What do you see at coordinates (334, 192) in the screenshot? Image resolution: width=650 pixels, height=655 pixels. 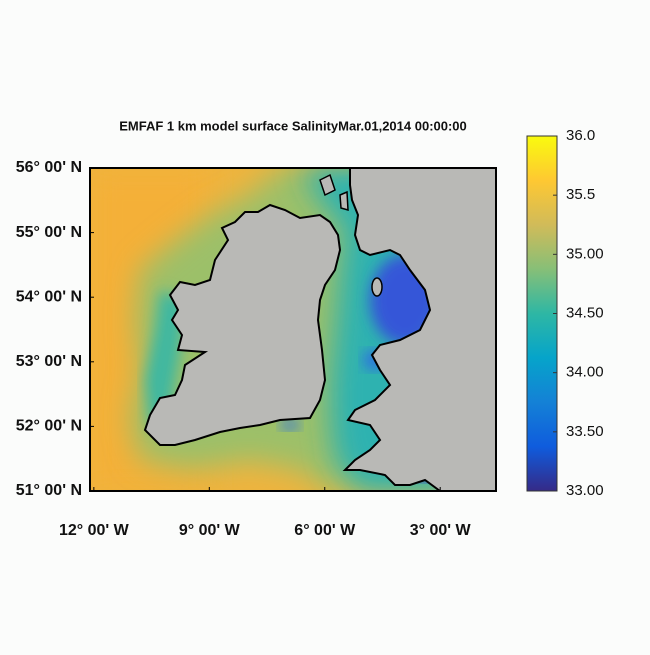 I see `islands` at bounding box center [334, 192].